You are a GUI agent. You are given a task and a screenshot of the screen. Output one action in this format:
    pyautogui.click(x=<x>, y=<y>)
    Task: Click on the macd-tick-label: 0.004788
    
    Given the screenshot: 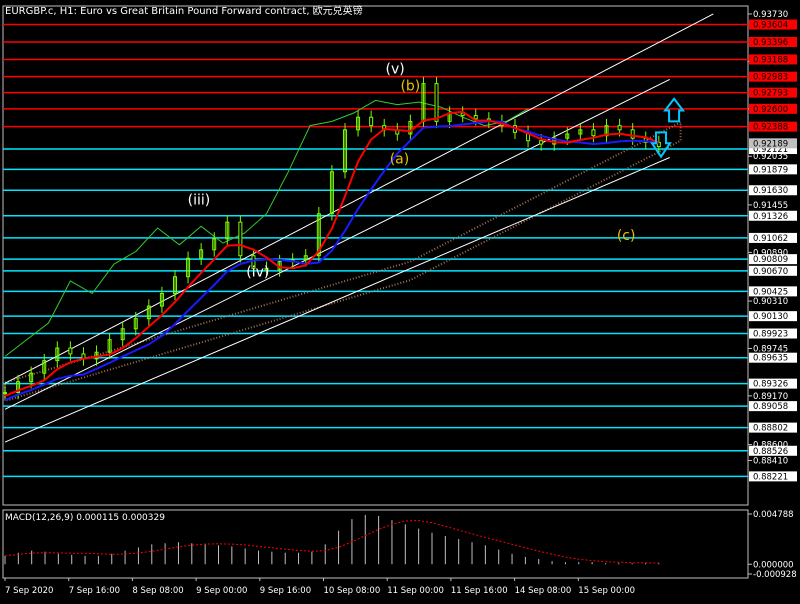 What is the action you would take?
    pyautogui.click(x=773, y=515)
    